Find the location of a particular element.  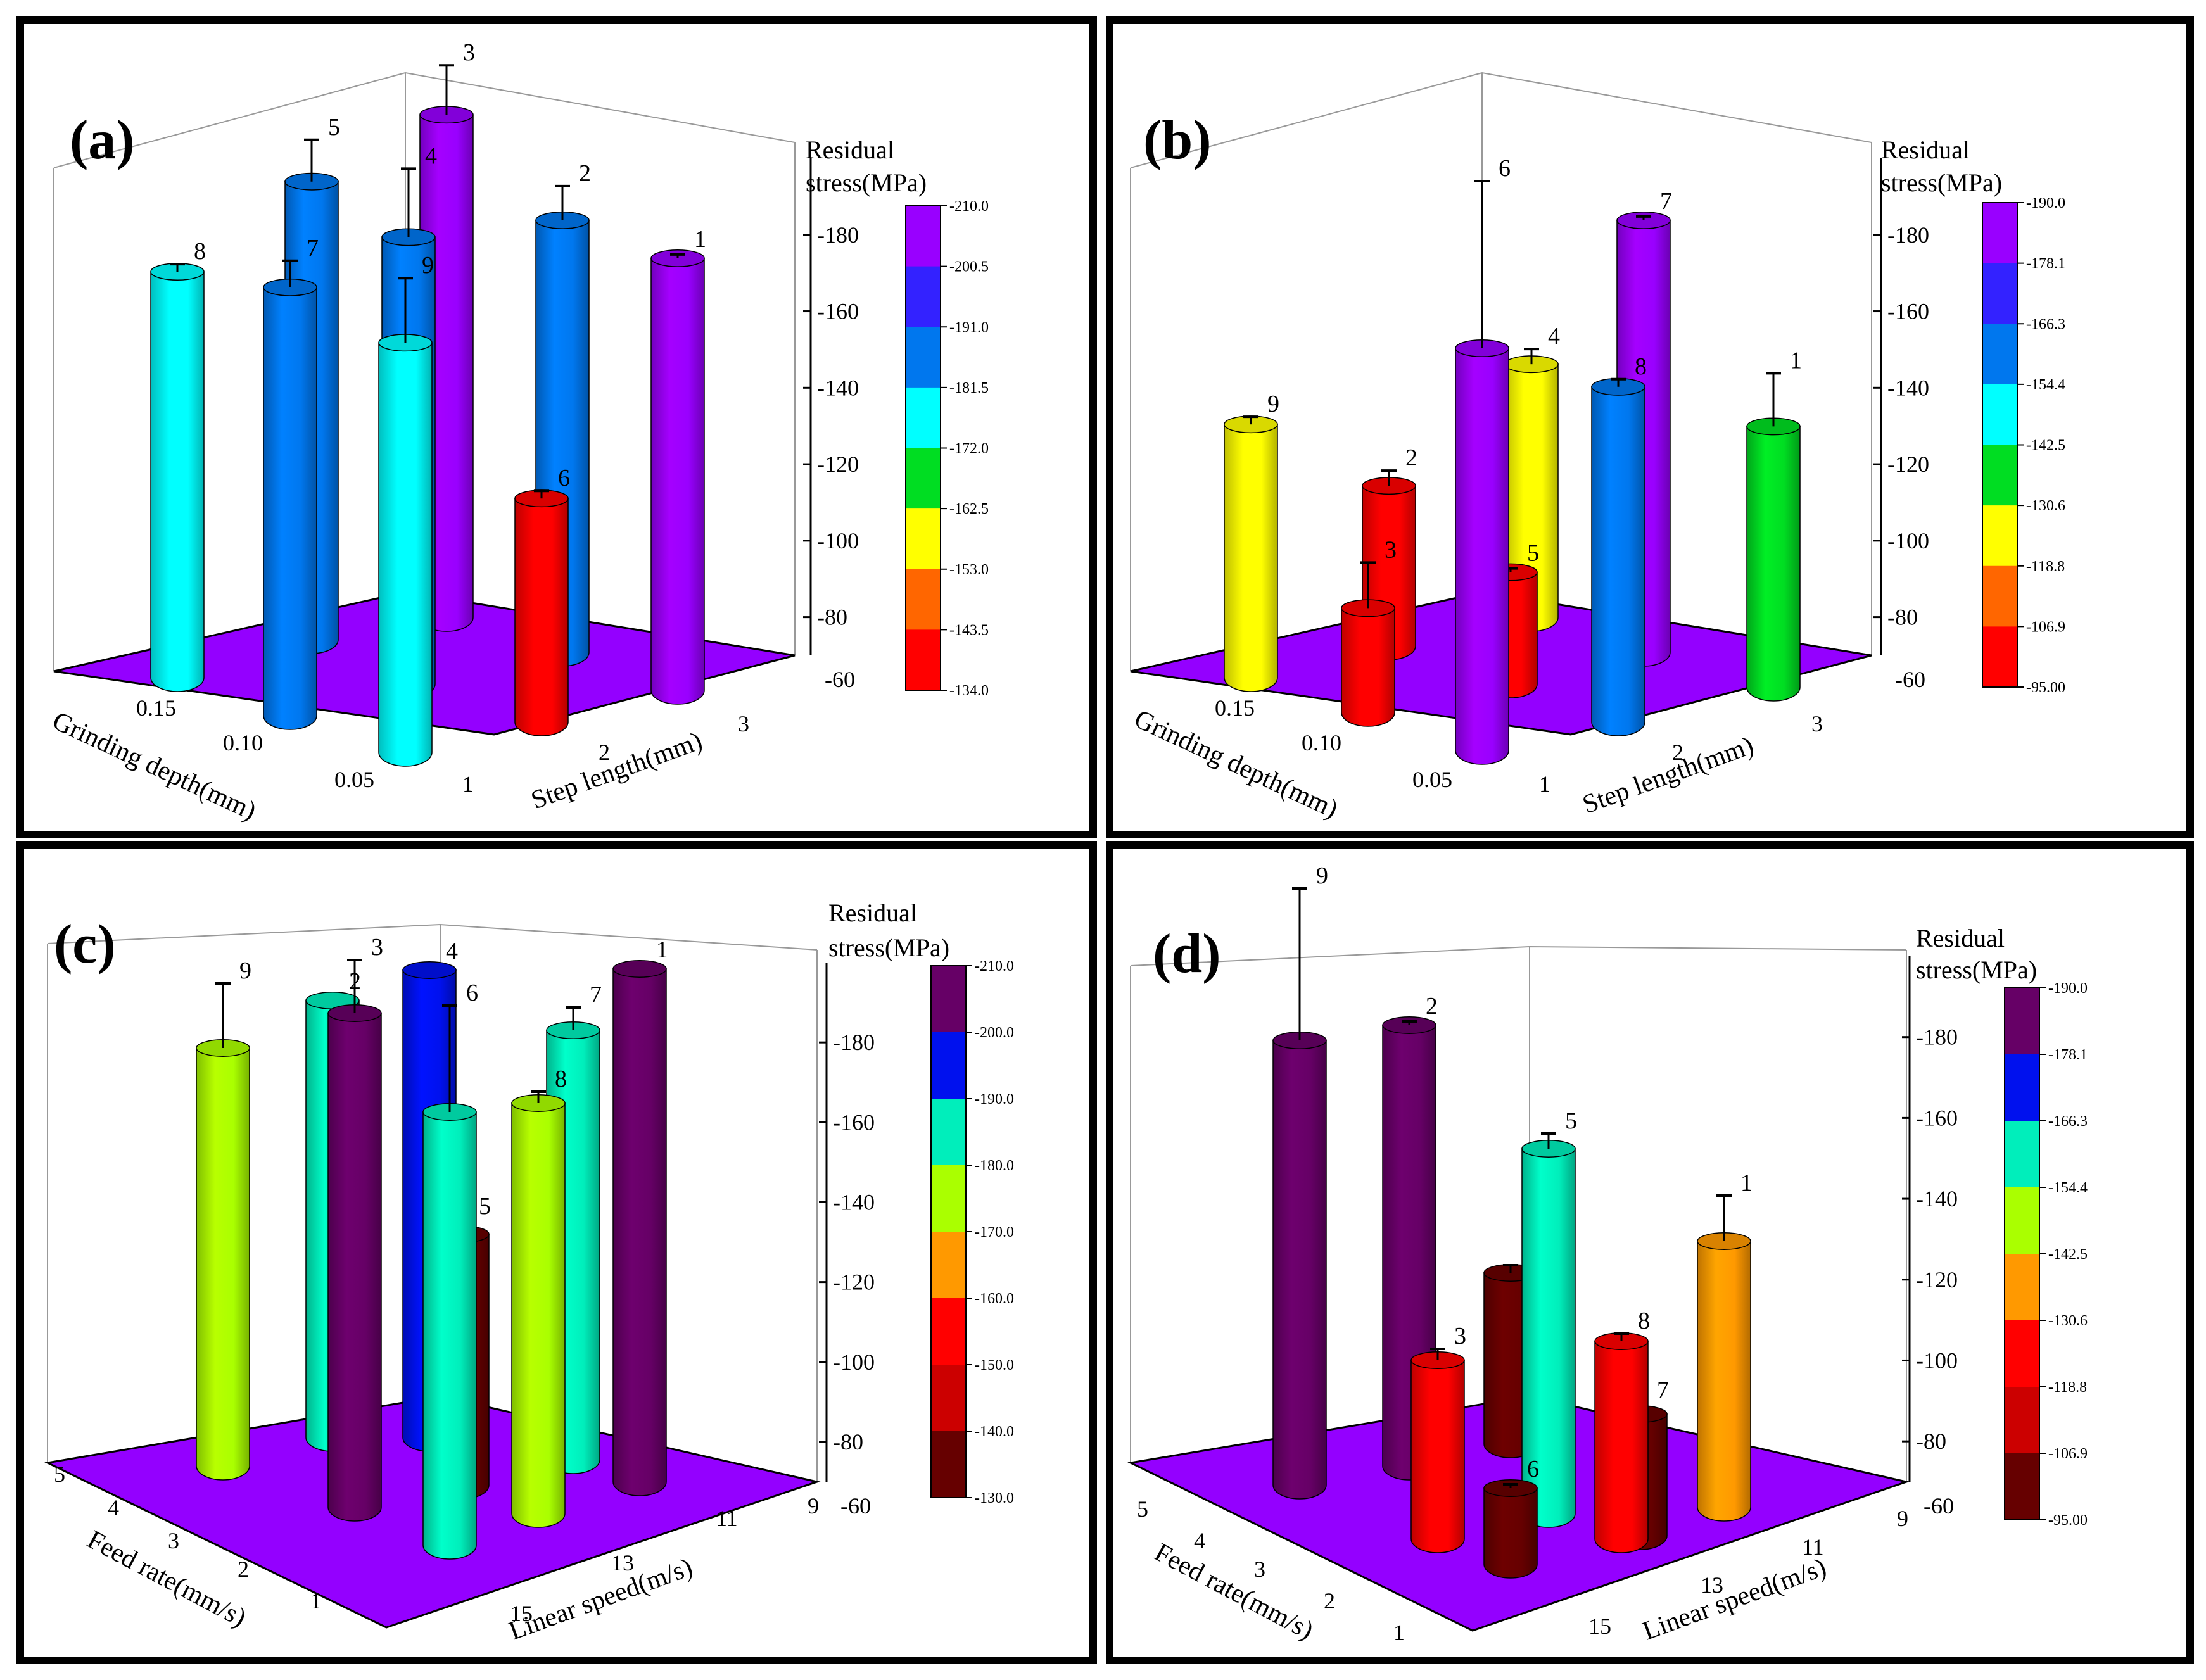

box-line is located at coordinates (424, 120).